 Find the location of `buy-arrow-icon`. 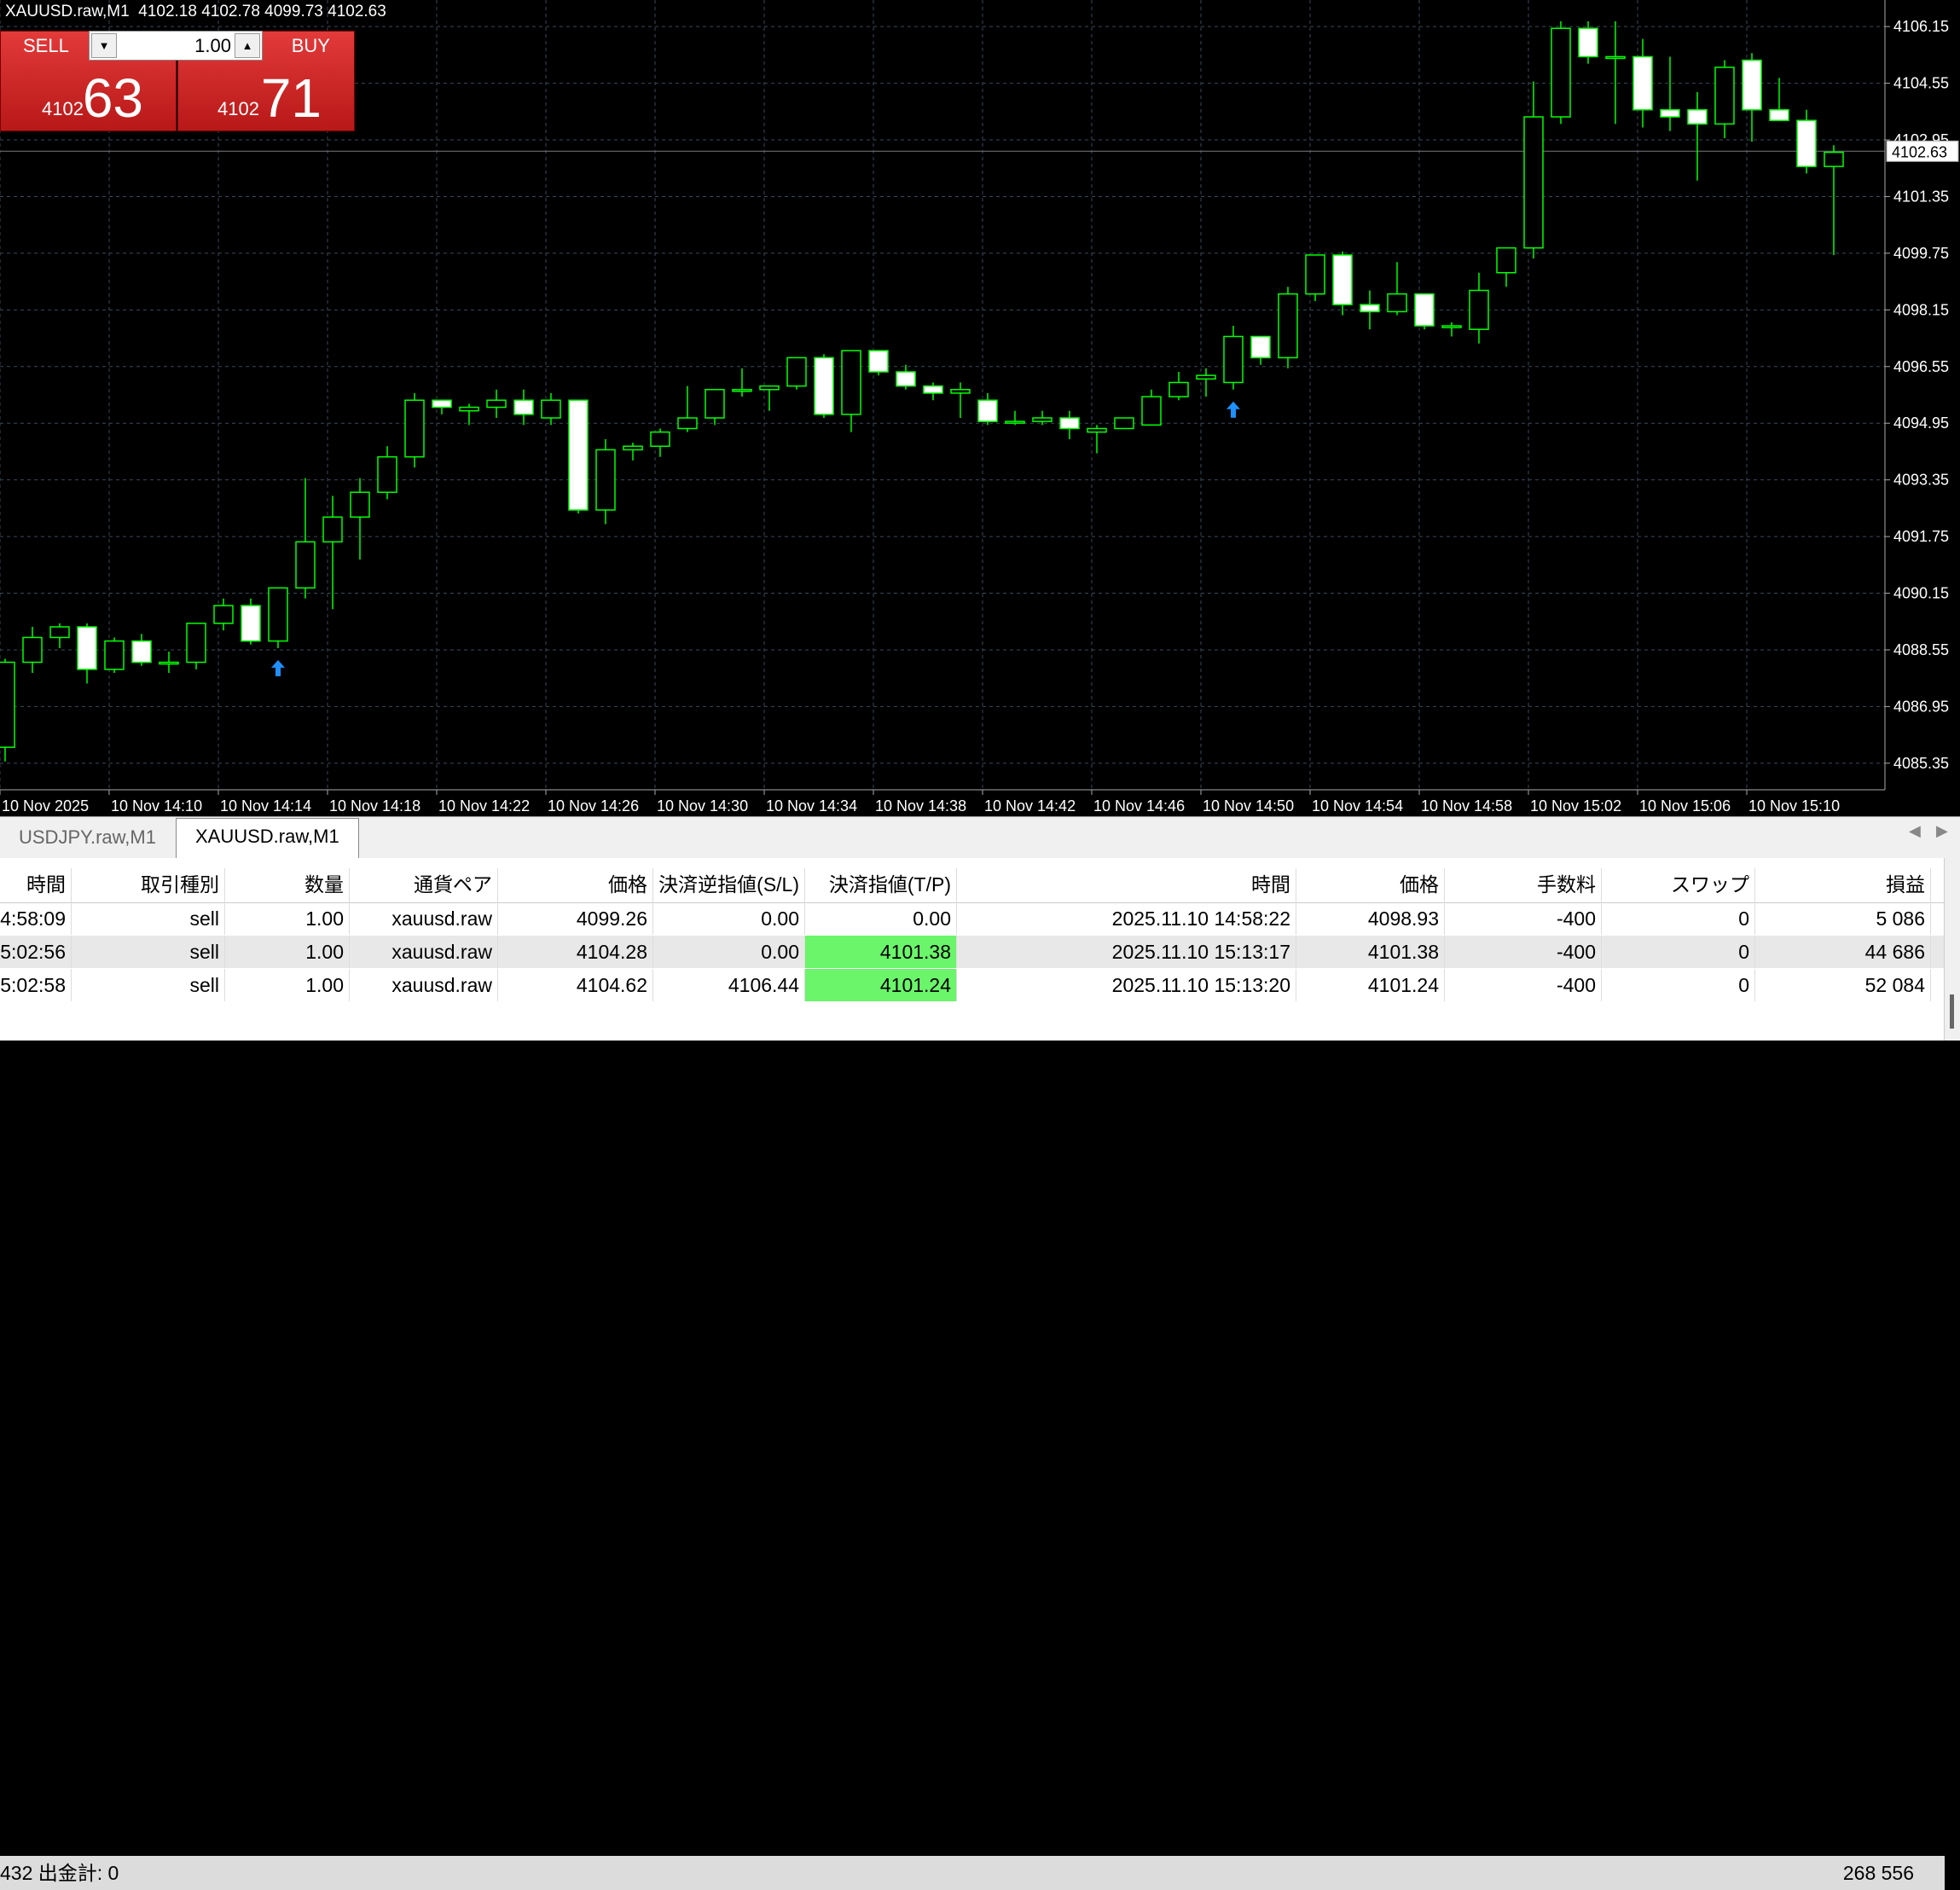

buy-arrow-icon is located at coordinates (1233, 409).